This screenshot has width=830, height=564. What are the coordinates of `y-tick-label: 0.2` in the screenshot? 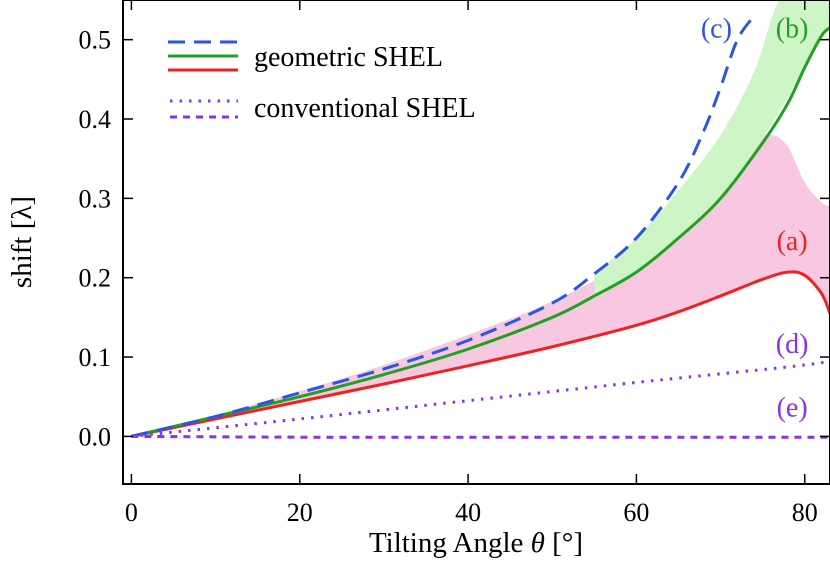 It's located at (95, 278).